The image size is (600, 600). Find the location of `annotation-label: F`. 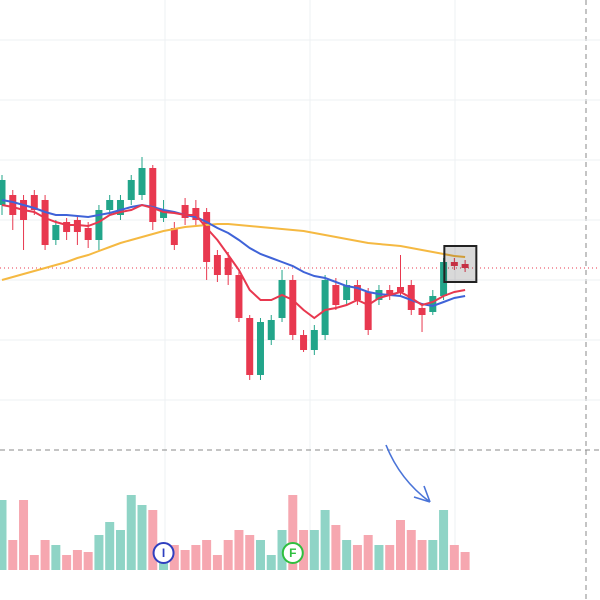

annotation-label: F is located at coordinates (292, 553).